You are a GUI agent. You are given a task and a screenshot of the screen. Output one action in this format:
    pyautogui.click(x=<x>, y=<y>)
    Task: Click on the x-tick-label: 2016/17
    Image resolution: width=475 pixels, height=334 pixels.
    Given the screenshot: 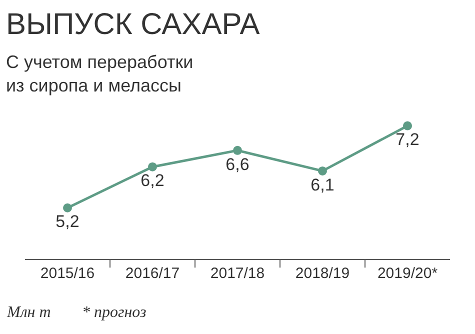 What is the action you would take?
    pyautogui.click(x=152, y=273)
    